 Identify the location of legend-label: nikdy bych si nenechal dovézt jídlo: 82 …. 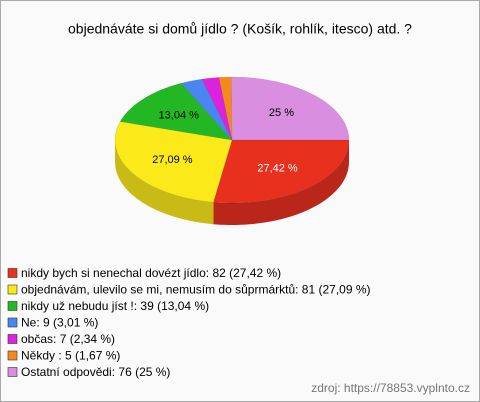
(151, 273).